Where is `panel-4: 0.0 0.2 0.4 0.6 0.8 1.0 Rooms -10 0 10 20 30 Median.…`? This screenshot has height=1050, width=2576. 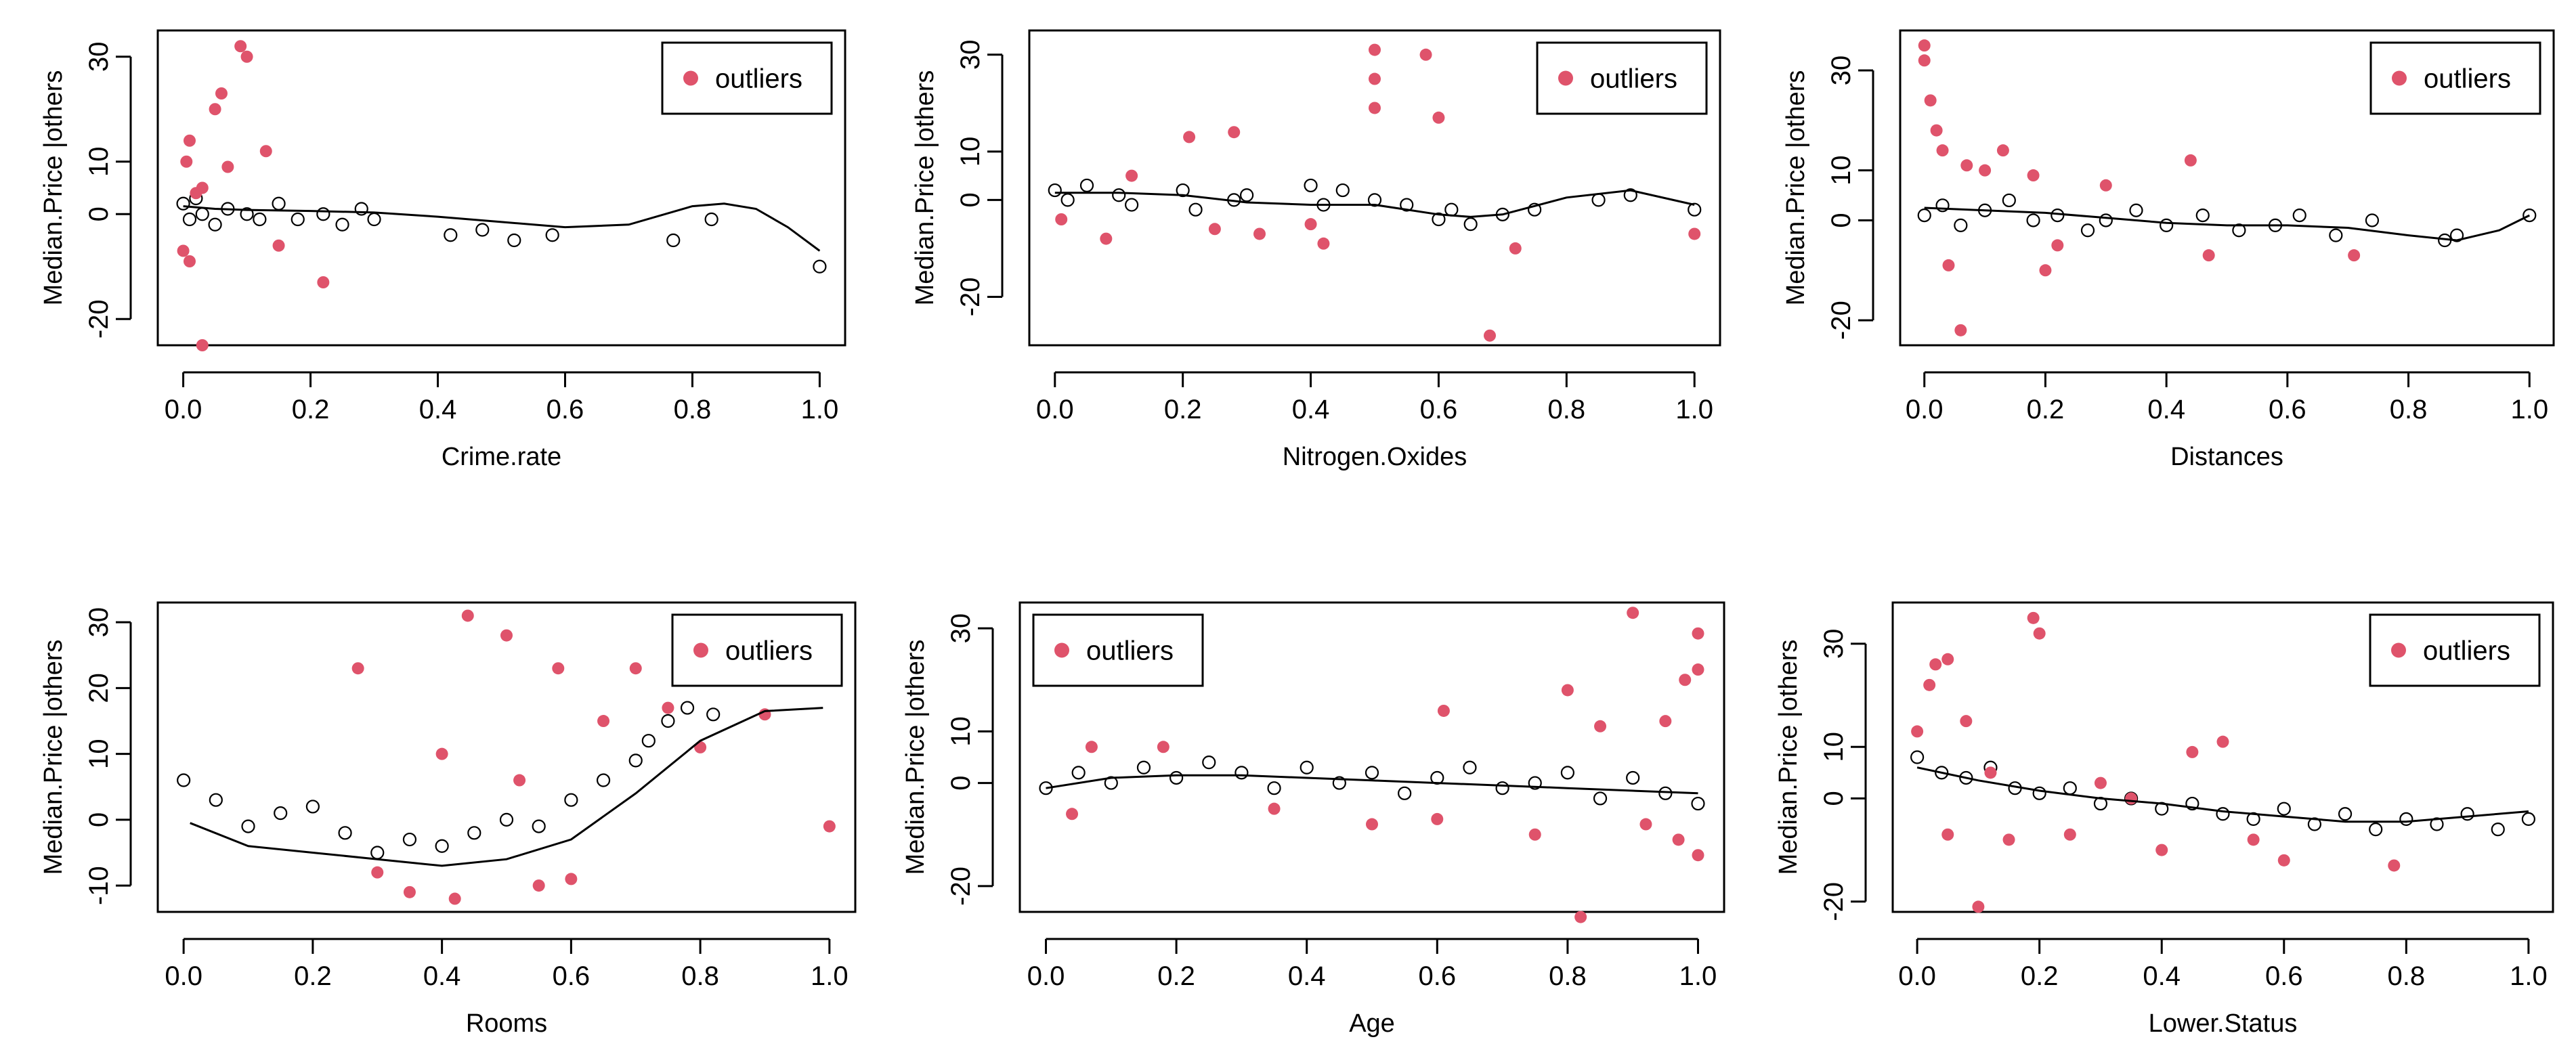
panel-4: 0.0 0.2 0.4 0.6 0.8 1.0 Rooms -10 0 10 20 30 Median.… is located at coordinates (448, 819).